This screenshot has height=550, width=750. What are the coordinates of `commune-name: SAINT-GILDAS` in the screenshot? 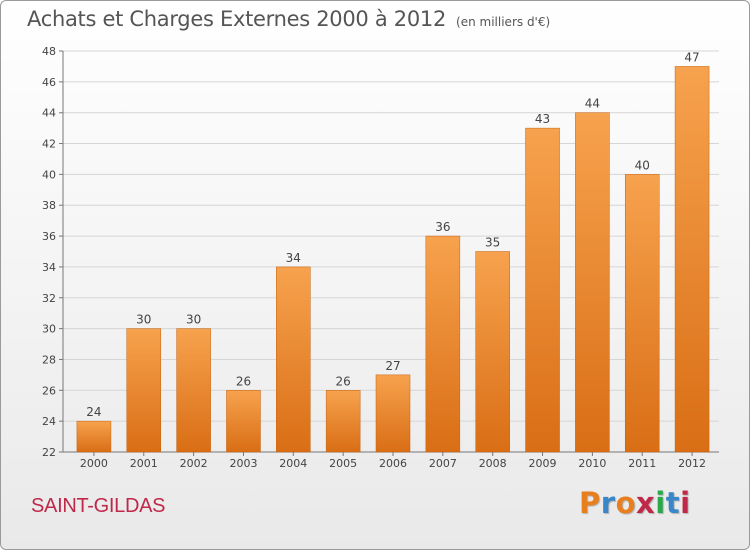 It's located at (98, 506).